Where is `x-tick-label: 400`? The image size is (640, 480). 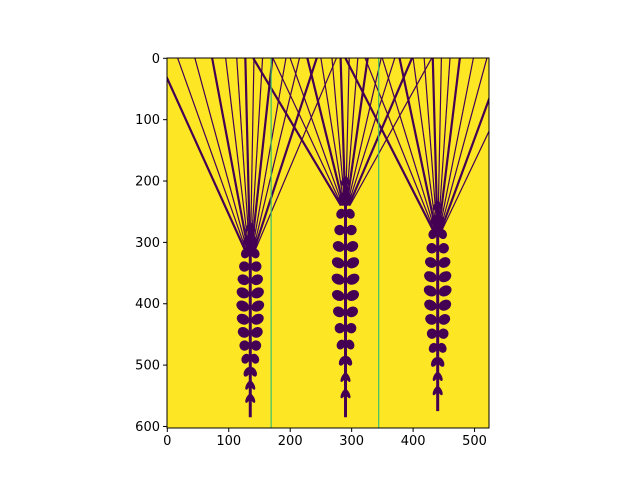
x-tick-label: 400 is located at coordinates (413, 441).